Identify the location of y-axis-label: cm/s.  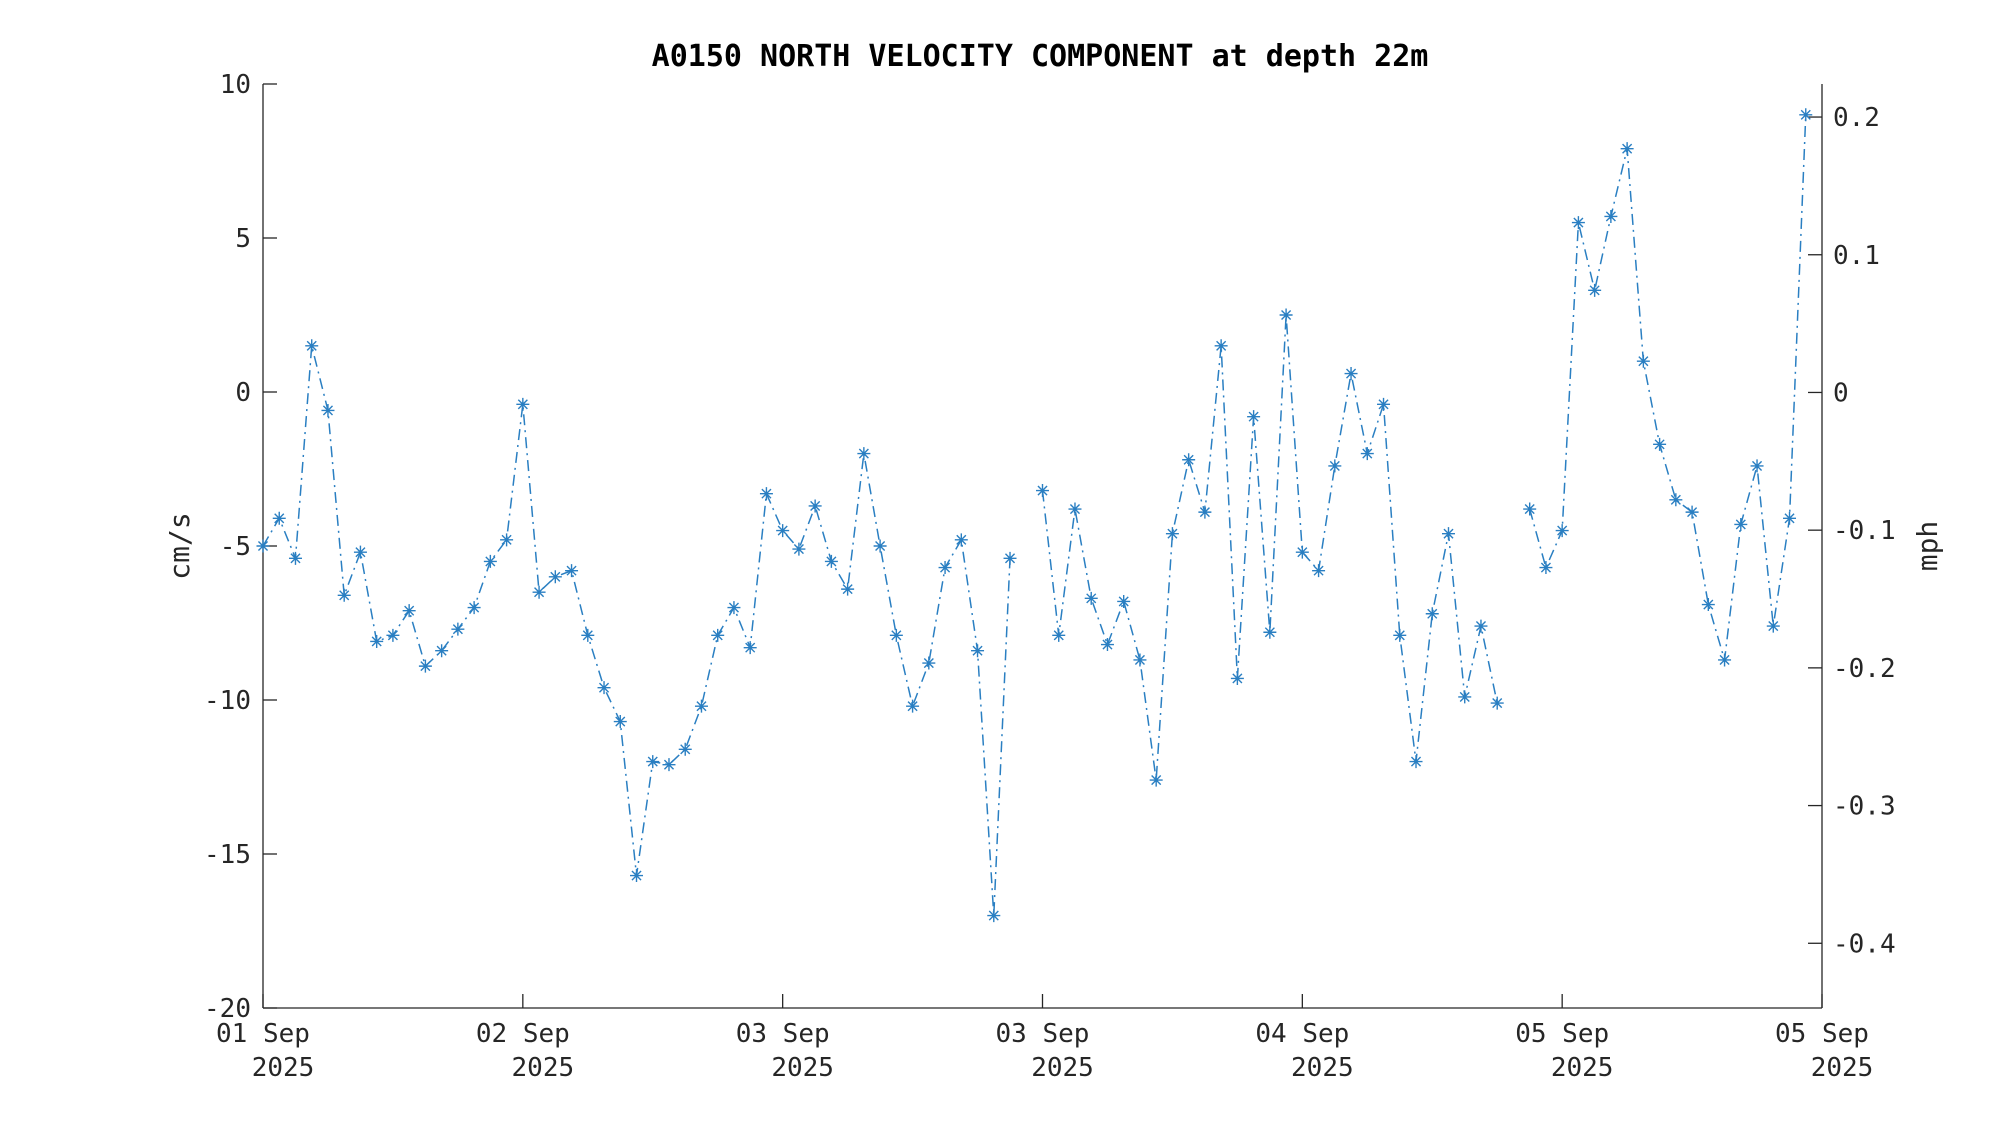
(179, 545).